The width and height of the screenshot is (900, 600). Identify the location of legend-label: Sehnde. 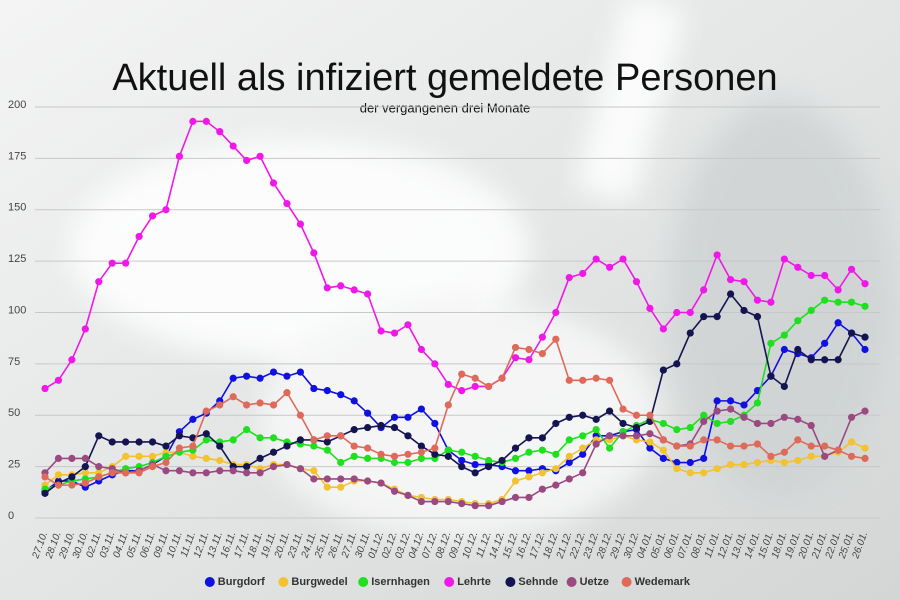
(538, 582).